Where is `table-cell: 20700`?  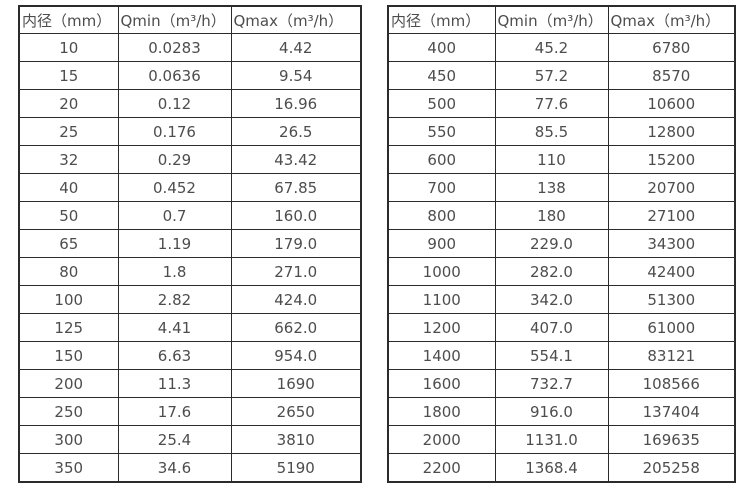 table-cell: 20700 is located at coordinates (671, 187).